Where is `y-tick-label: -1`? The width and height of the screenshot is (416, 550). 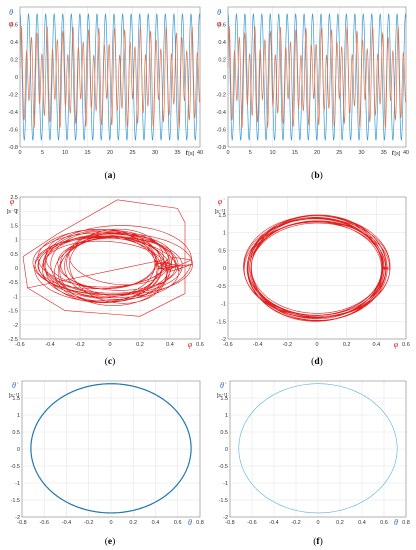 y-tick-label: -1 is located at coordinates (223, 305).